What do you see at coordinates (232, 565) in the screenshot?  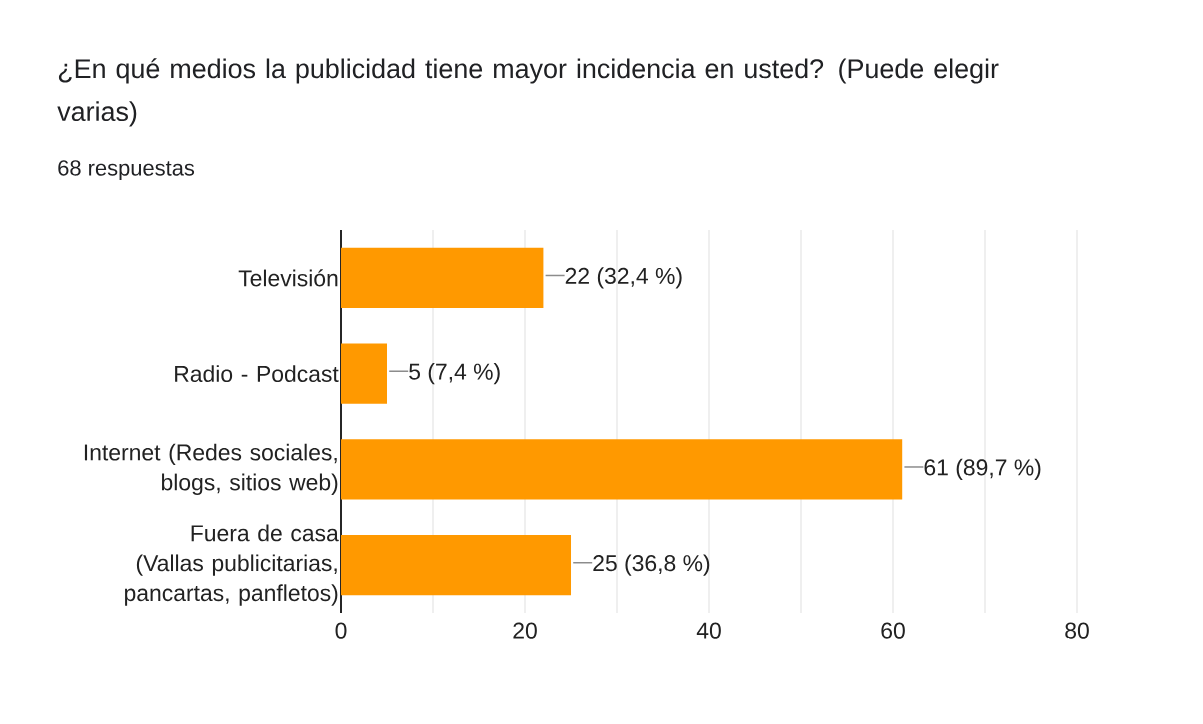 I see `y-tick-label: Fuera de casa (Vallas publicitarias, pancartas, panfletos)` at bounding box center [232, 565].